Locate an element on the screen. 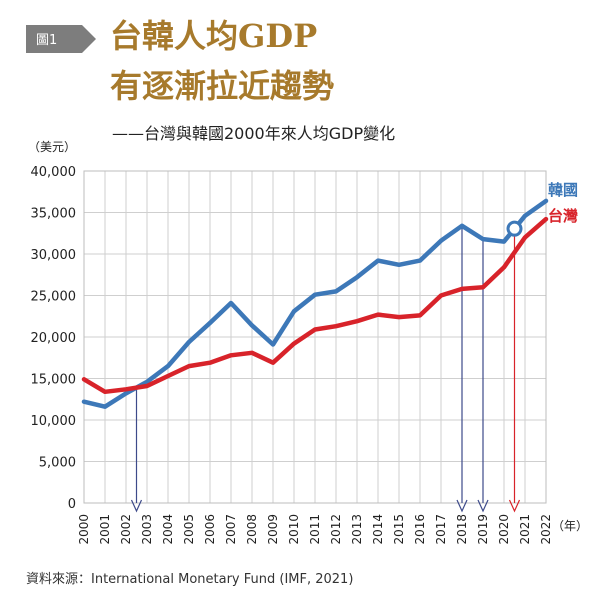  y-tick-label: 25,000 is located at coordinates (54, 297).